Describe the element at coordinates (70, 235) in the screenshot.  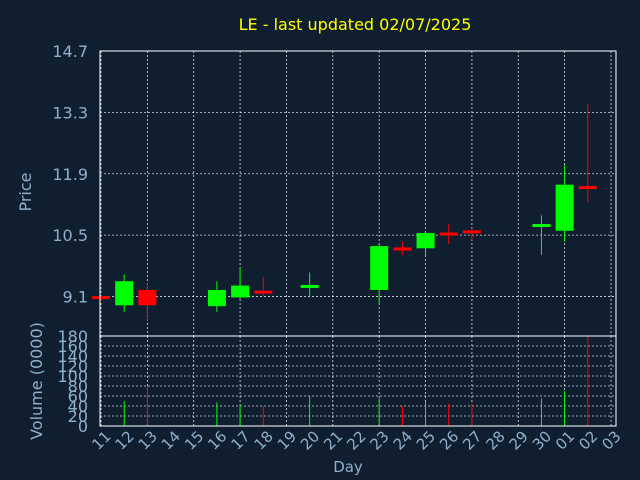
I see `price-tick-label: 10.5` at that location.